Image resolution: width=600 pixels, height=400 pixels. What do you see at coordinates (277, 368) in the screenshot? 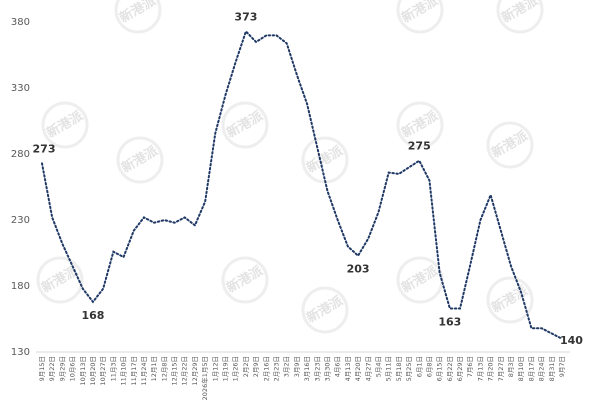
I see `x-tick-label: 2月23日` at bounding box center [277, 368].